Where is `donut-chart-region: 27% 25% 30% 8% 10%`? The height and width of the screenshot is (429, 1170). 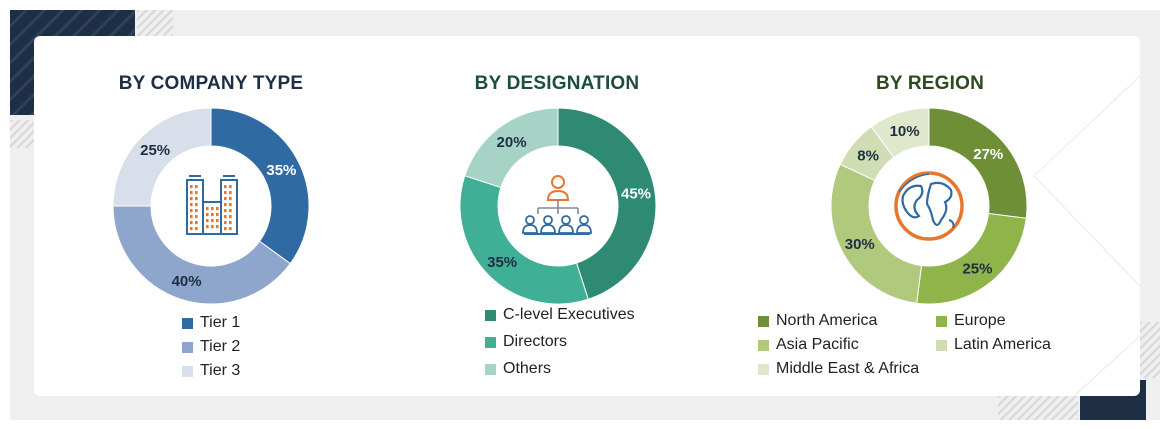 donut-chart-region: 27% 25% 30% 8% 10% is located at coordinates (929, 206).